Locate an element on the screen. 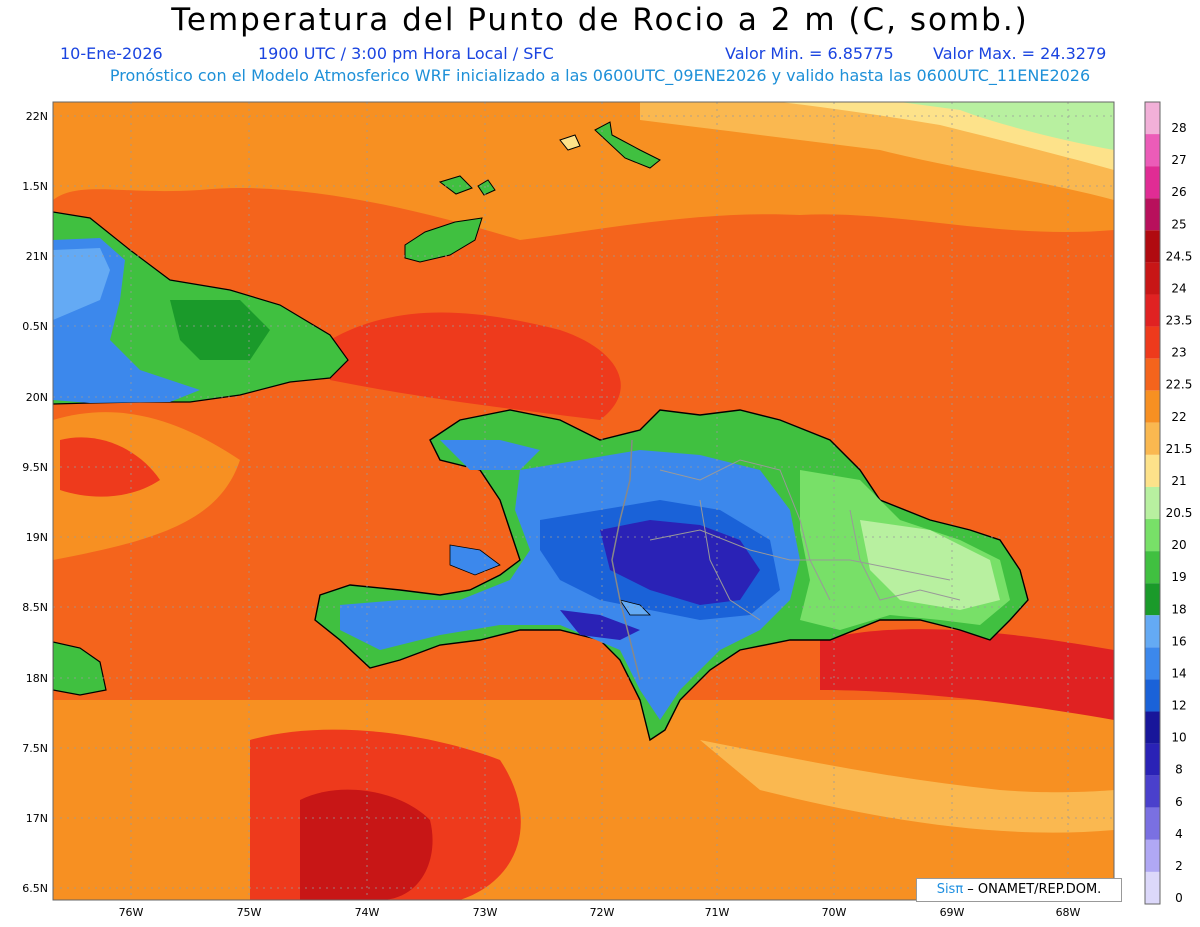  colorbar-label: 28 is located at coordinates (1178, 128).